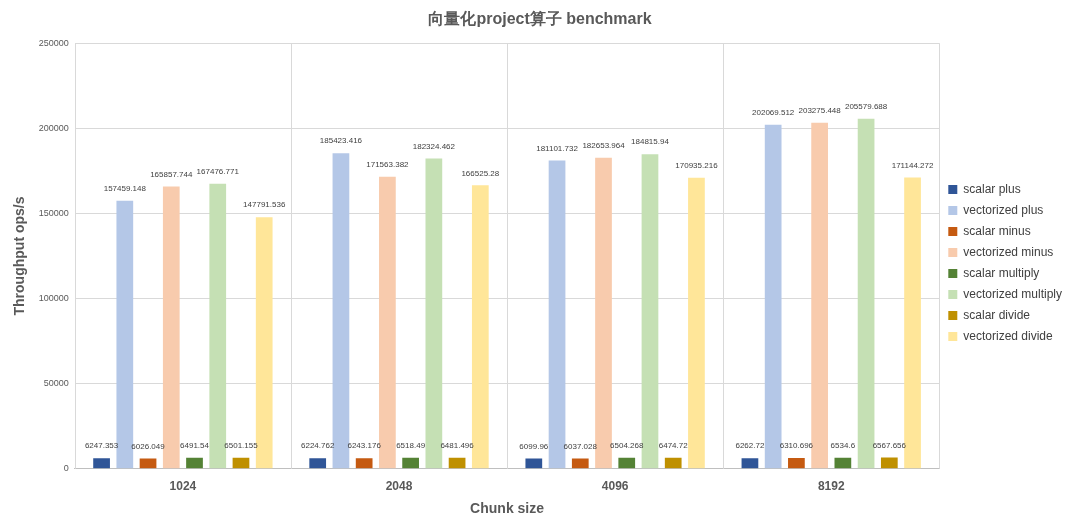 This screenshot has height=526, width=1080. I want to click on data-label: 185423.416, so click(341, 141).